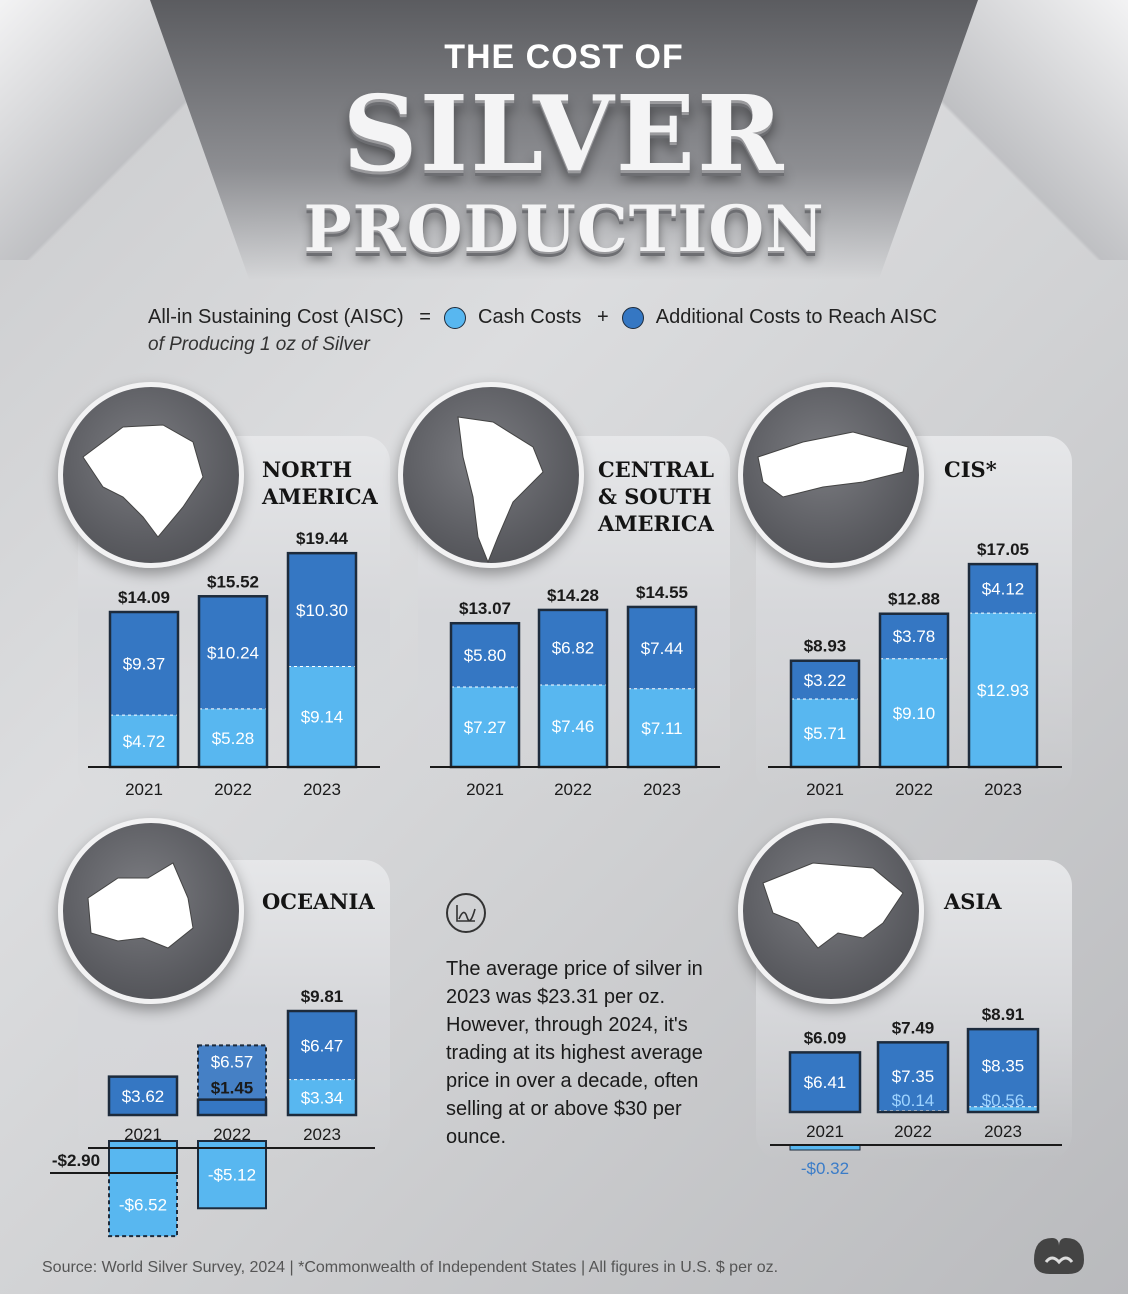 Image resolution: width=1128 pixels, height=1294 pixels. I want to click on data-label-additional: $8.35, so click(1003, 1065).